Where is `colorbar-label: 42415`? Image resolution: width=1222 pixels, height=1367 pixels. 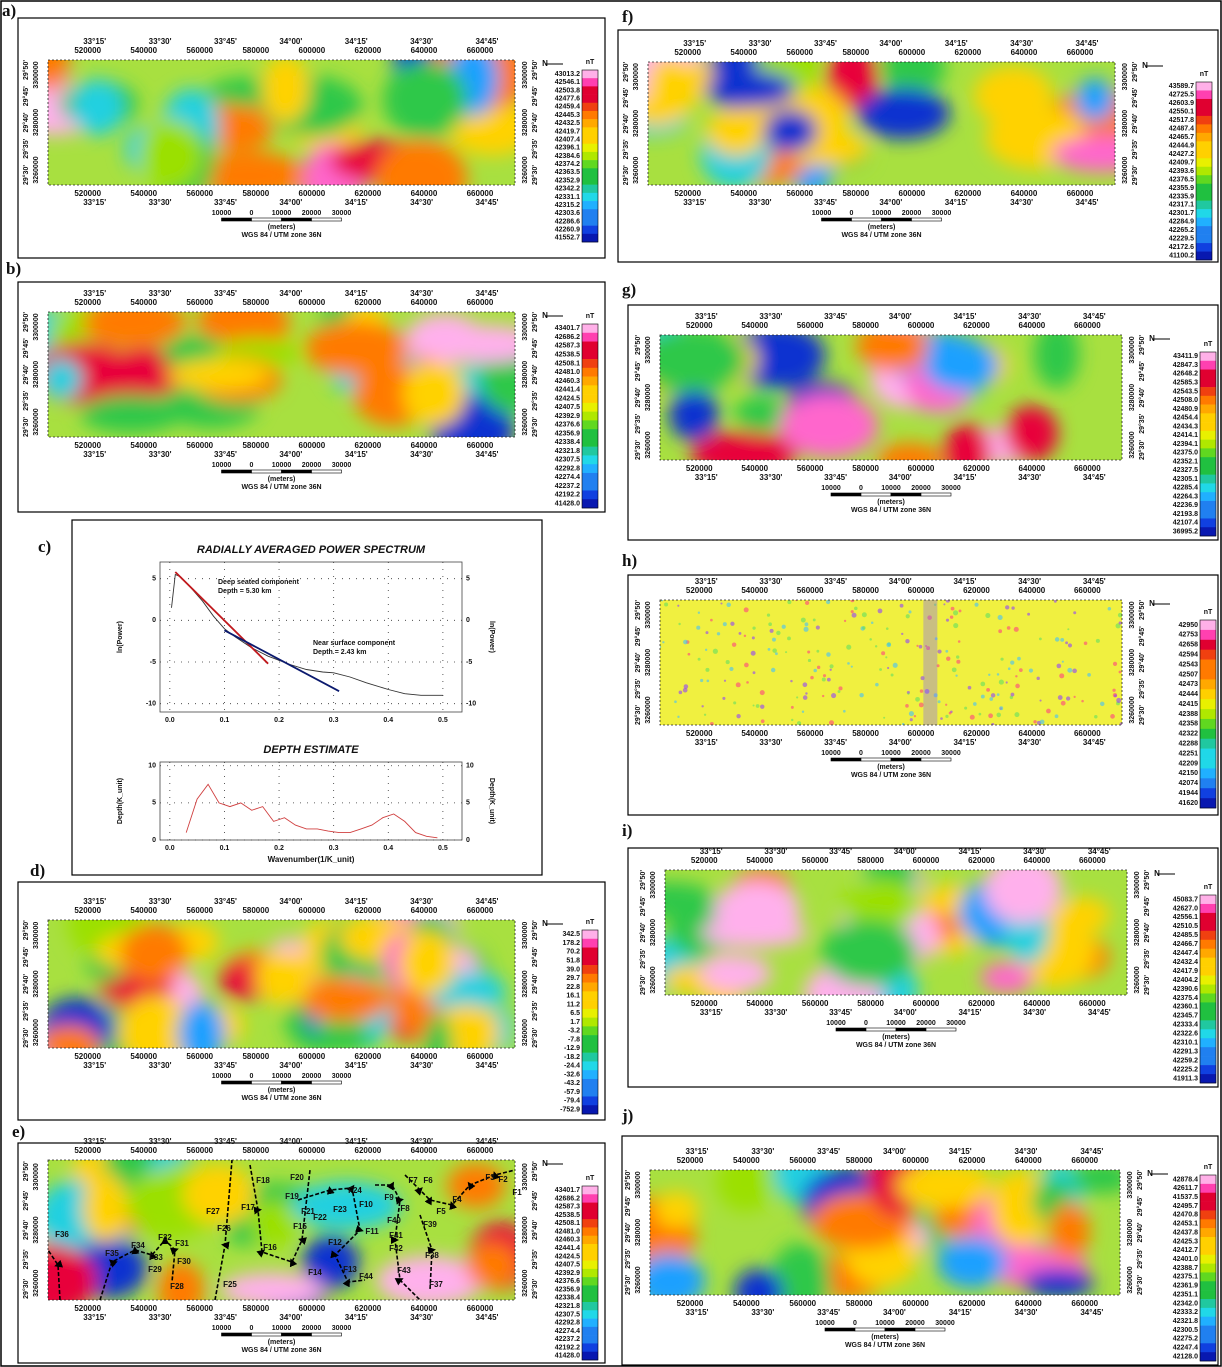 colorbar-label: 42415 is located at coordinates (1189, 704).